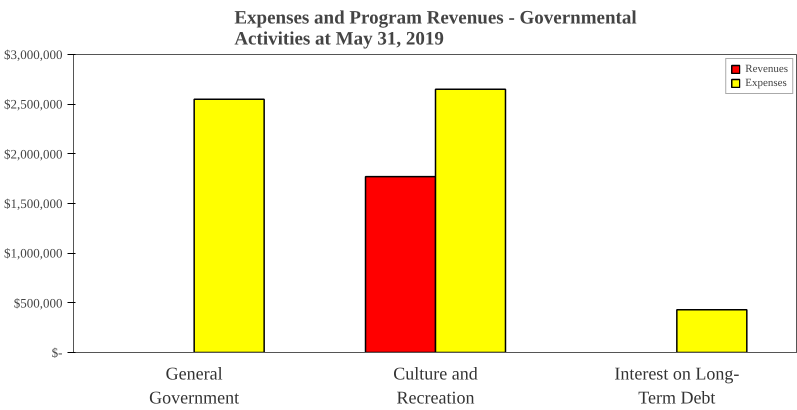  What do you see at coordinates (33, 253) in the screenshot?
I see `y-tick-label: $1,000,000` at bounding box center [33, 253].